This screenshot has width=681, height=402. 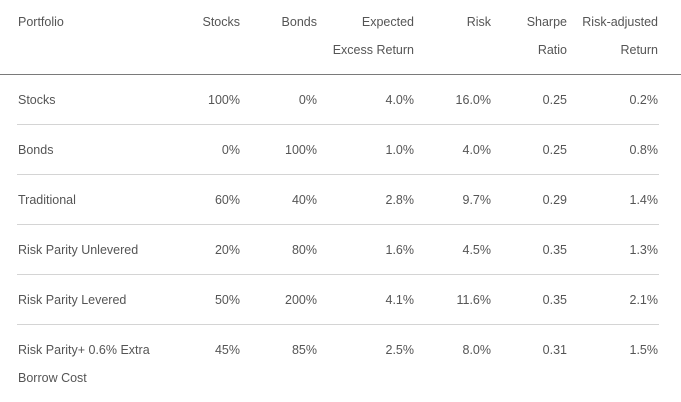 What do you see at coordinates (227, 350) in the screenshot?
I see `row-stocks: 45%` at bounding box center [227, 350].